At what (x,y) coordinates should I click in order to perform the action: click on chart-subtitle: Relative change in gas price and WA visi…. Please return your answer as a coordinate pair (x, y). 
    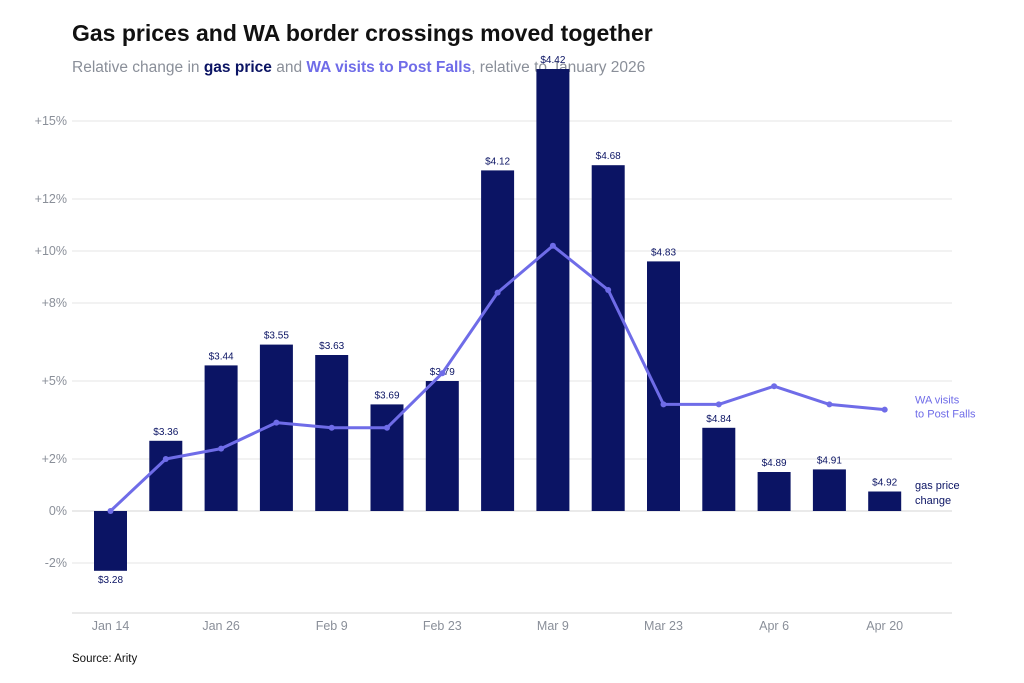
    Looking at the image, I should click on (358, 68).